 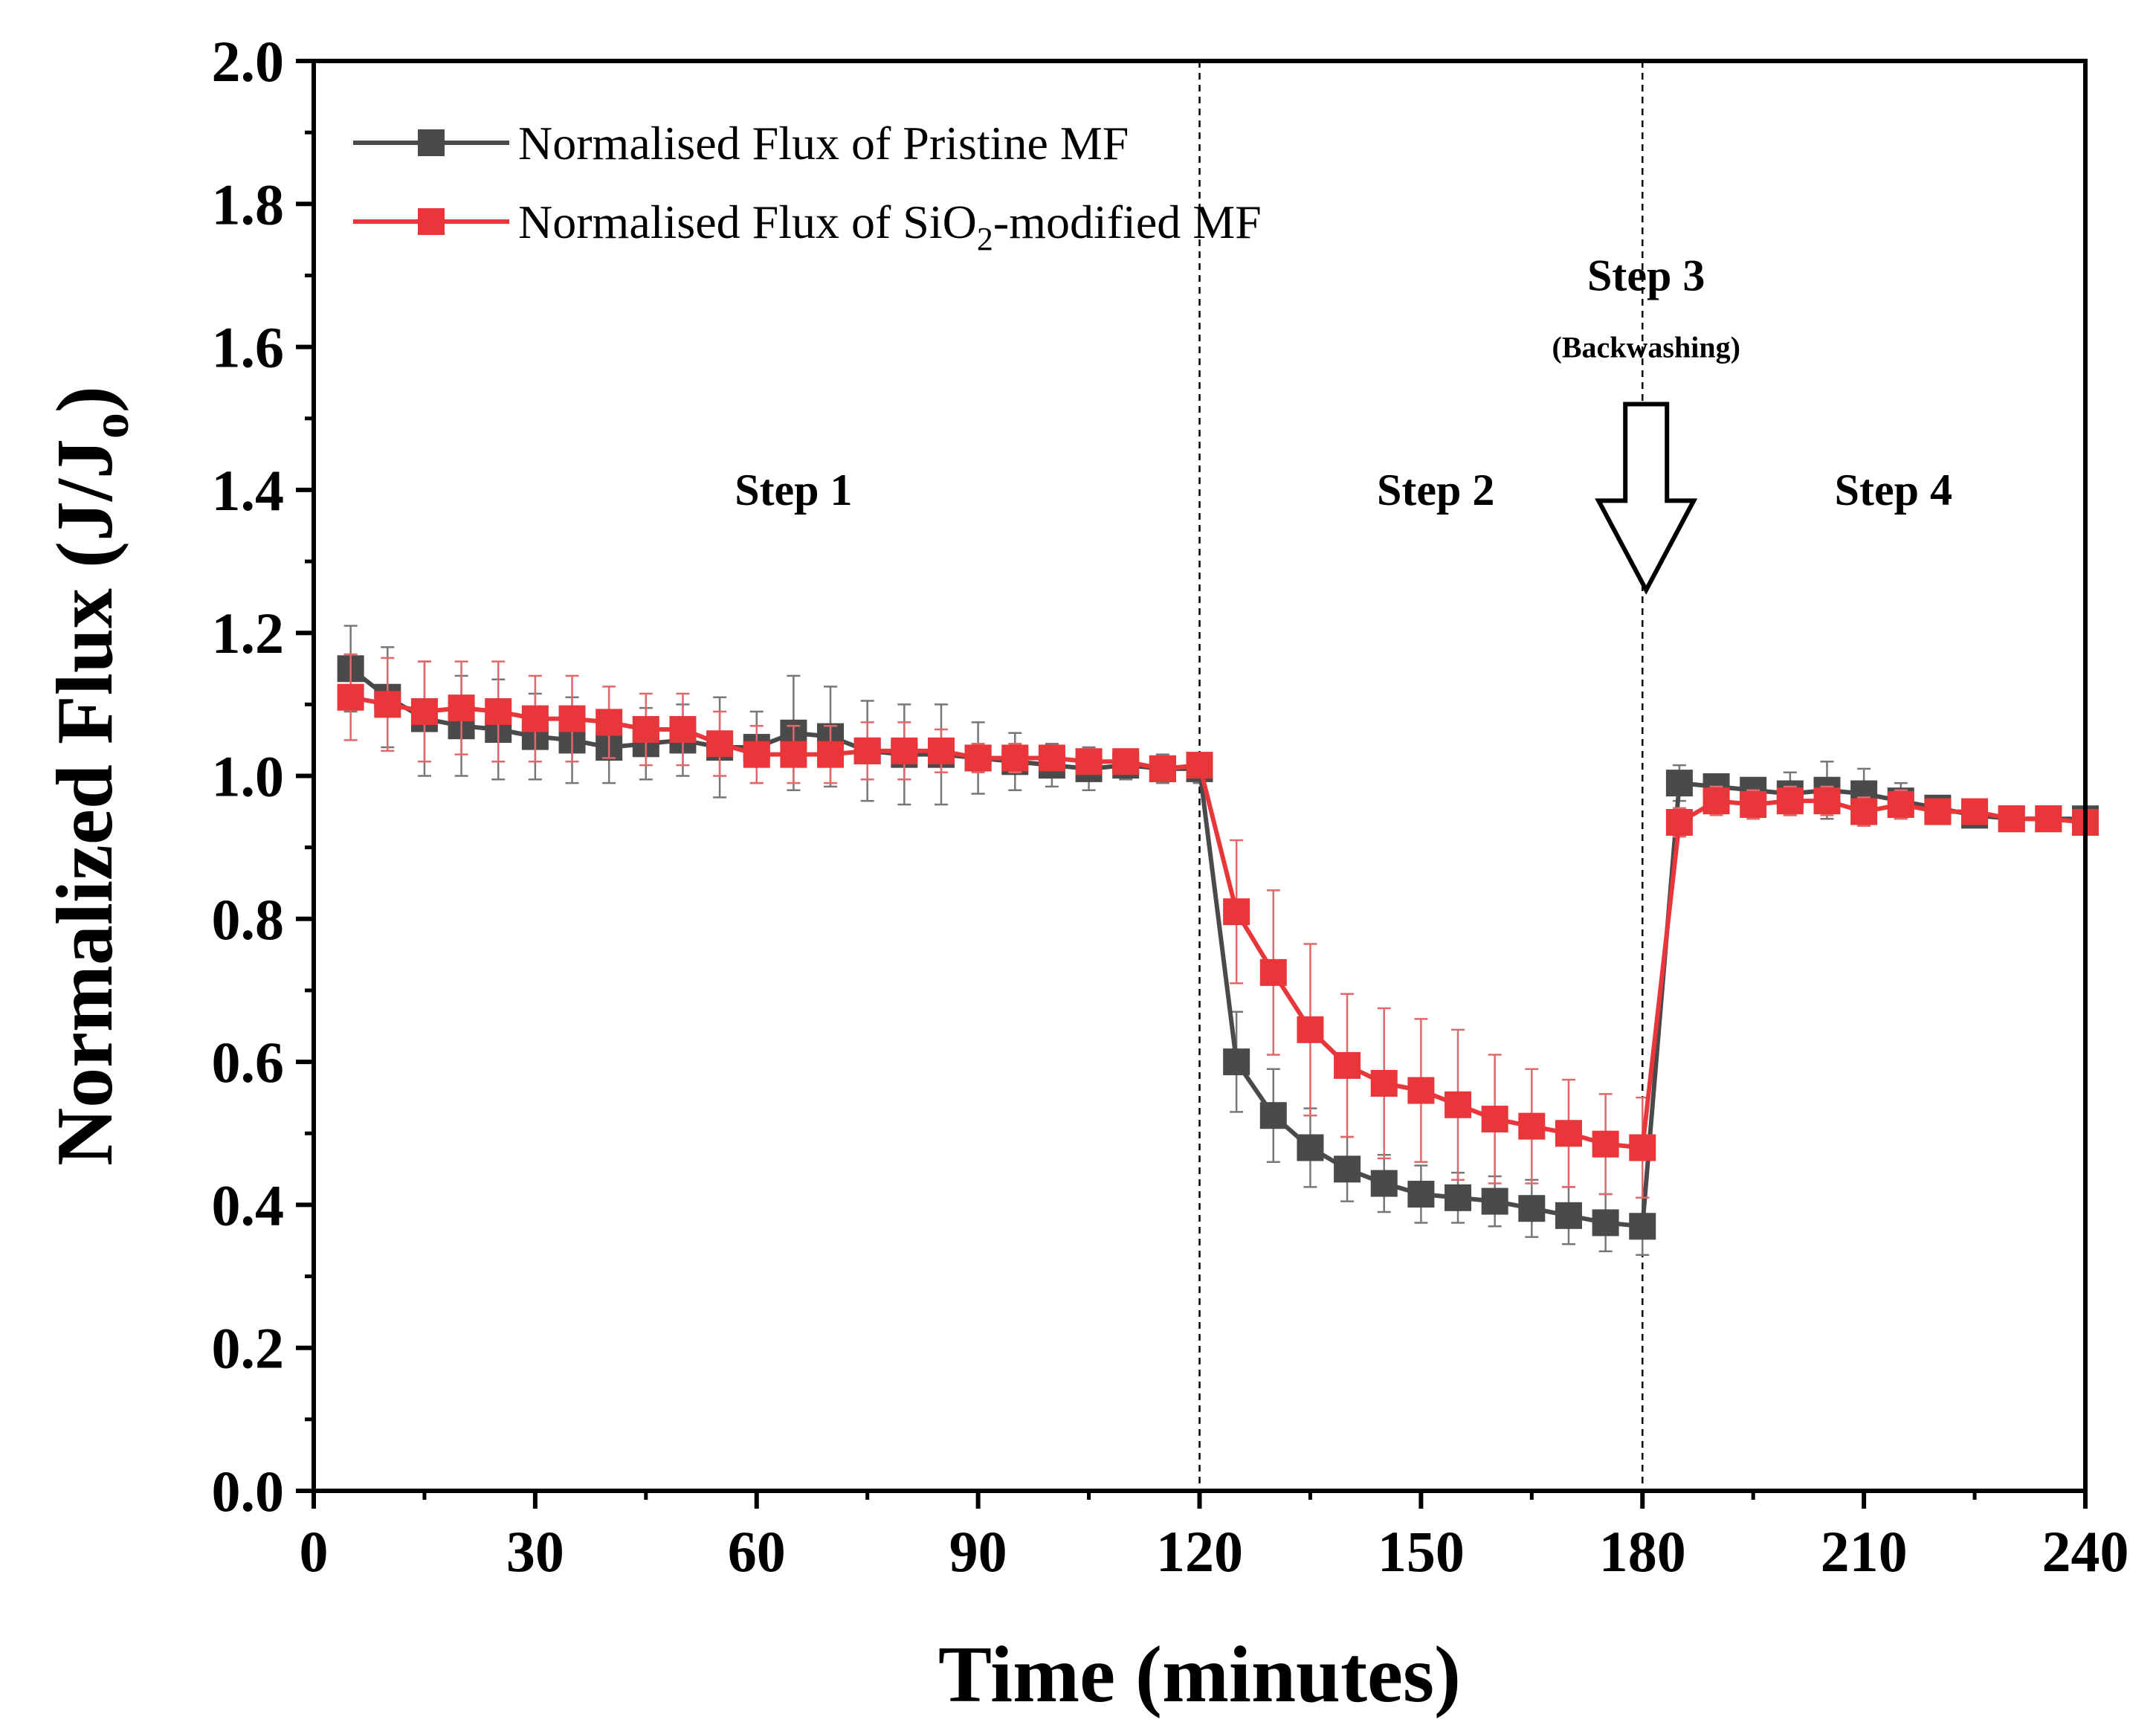 What do you see at coordinates (432, 142) in the screenshot?
I see `legend-marker-pristine` at bounding box center [432, 142].